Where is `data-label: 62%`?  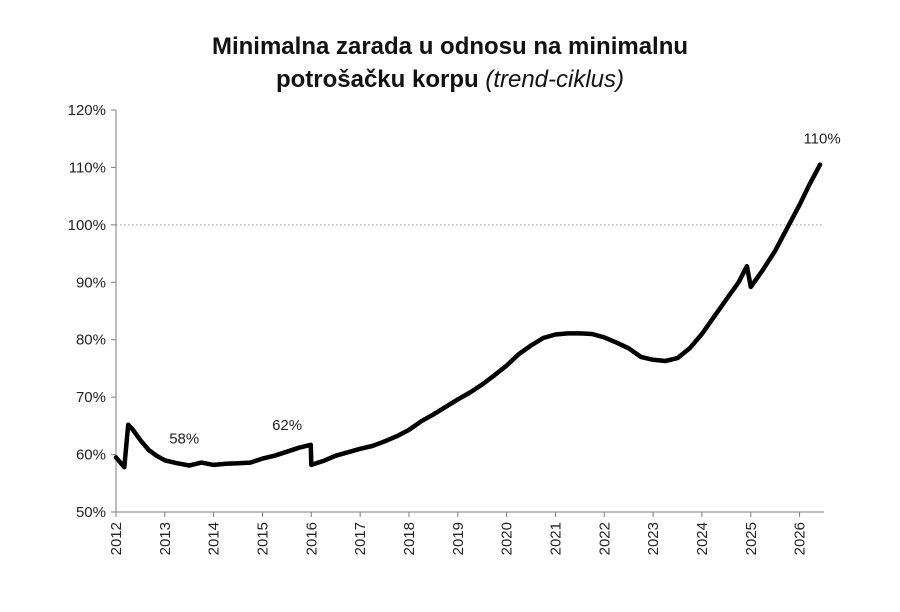
data-label: 62% is located at coordinates (287, 425).